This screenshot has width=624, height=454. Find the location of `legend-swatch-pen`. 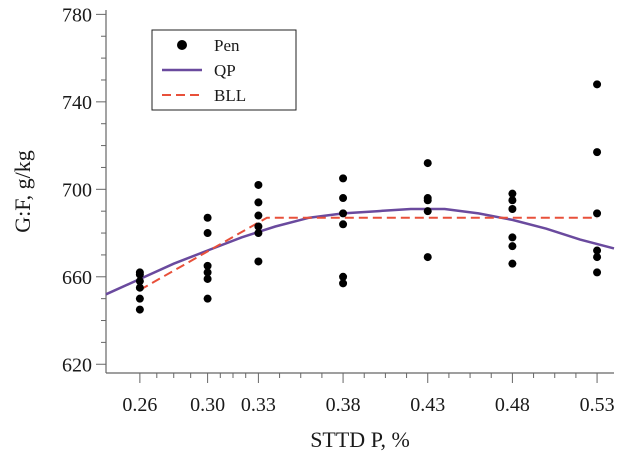

legend-swatch-pen is located at coordinates (182, 45).